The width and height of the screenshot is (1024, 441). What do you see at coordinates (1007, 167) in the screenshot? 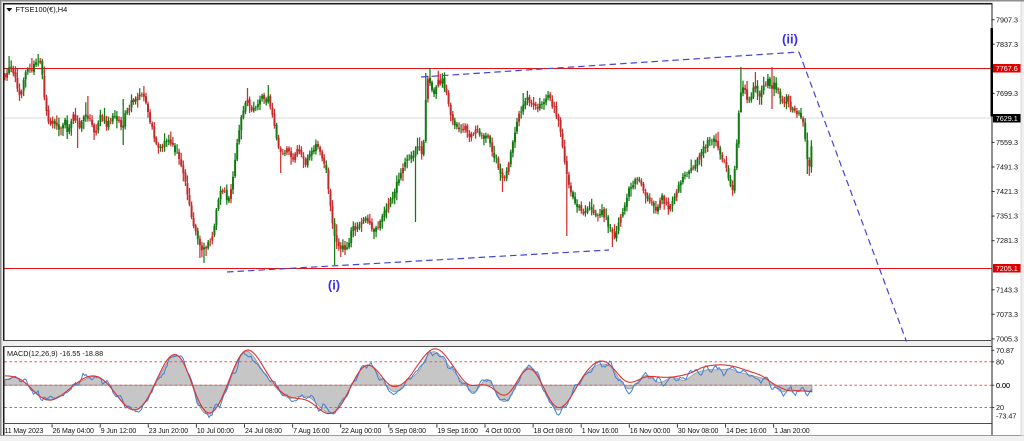
I see `svg-text: 7491.3` at bounding box center [1007, 167].